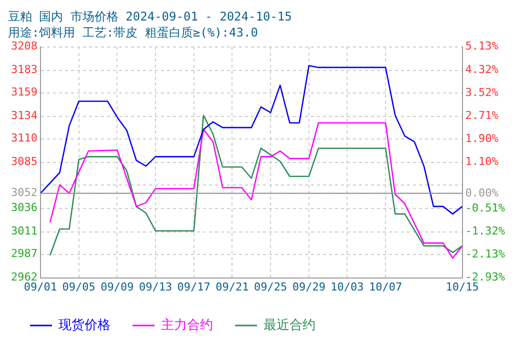 Image resolution: width=520 pixels, height=350 pixels. What do you see at coordinates (24, 46) in the screenshot?
I see `y-tick-label: 3208` at bounding box center [24, 46].